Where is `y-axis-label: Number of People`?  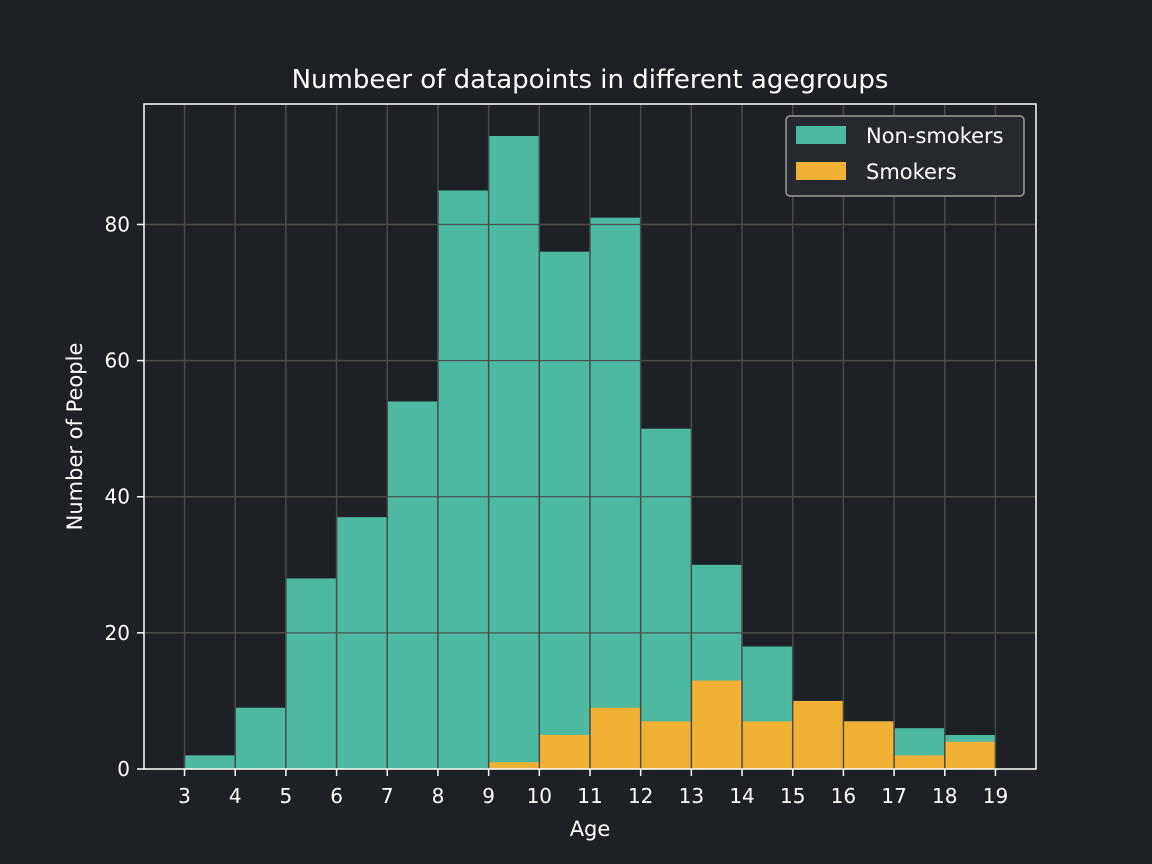
y-axis-label: Number of People is located at coordinates (75, 437).